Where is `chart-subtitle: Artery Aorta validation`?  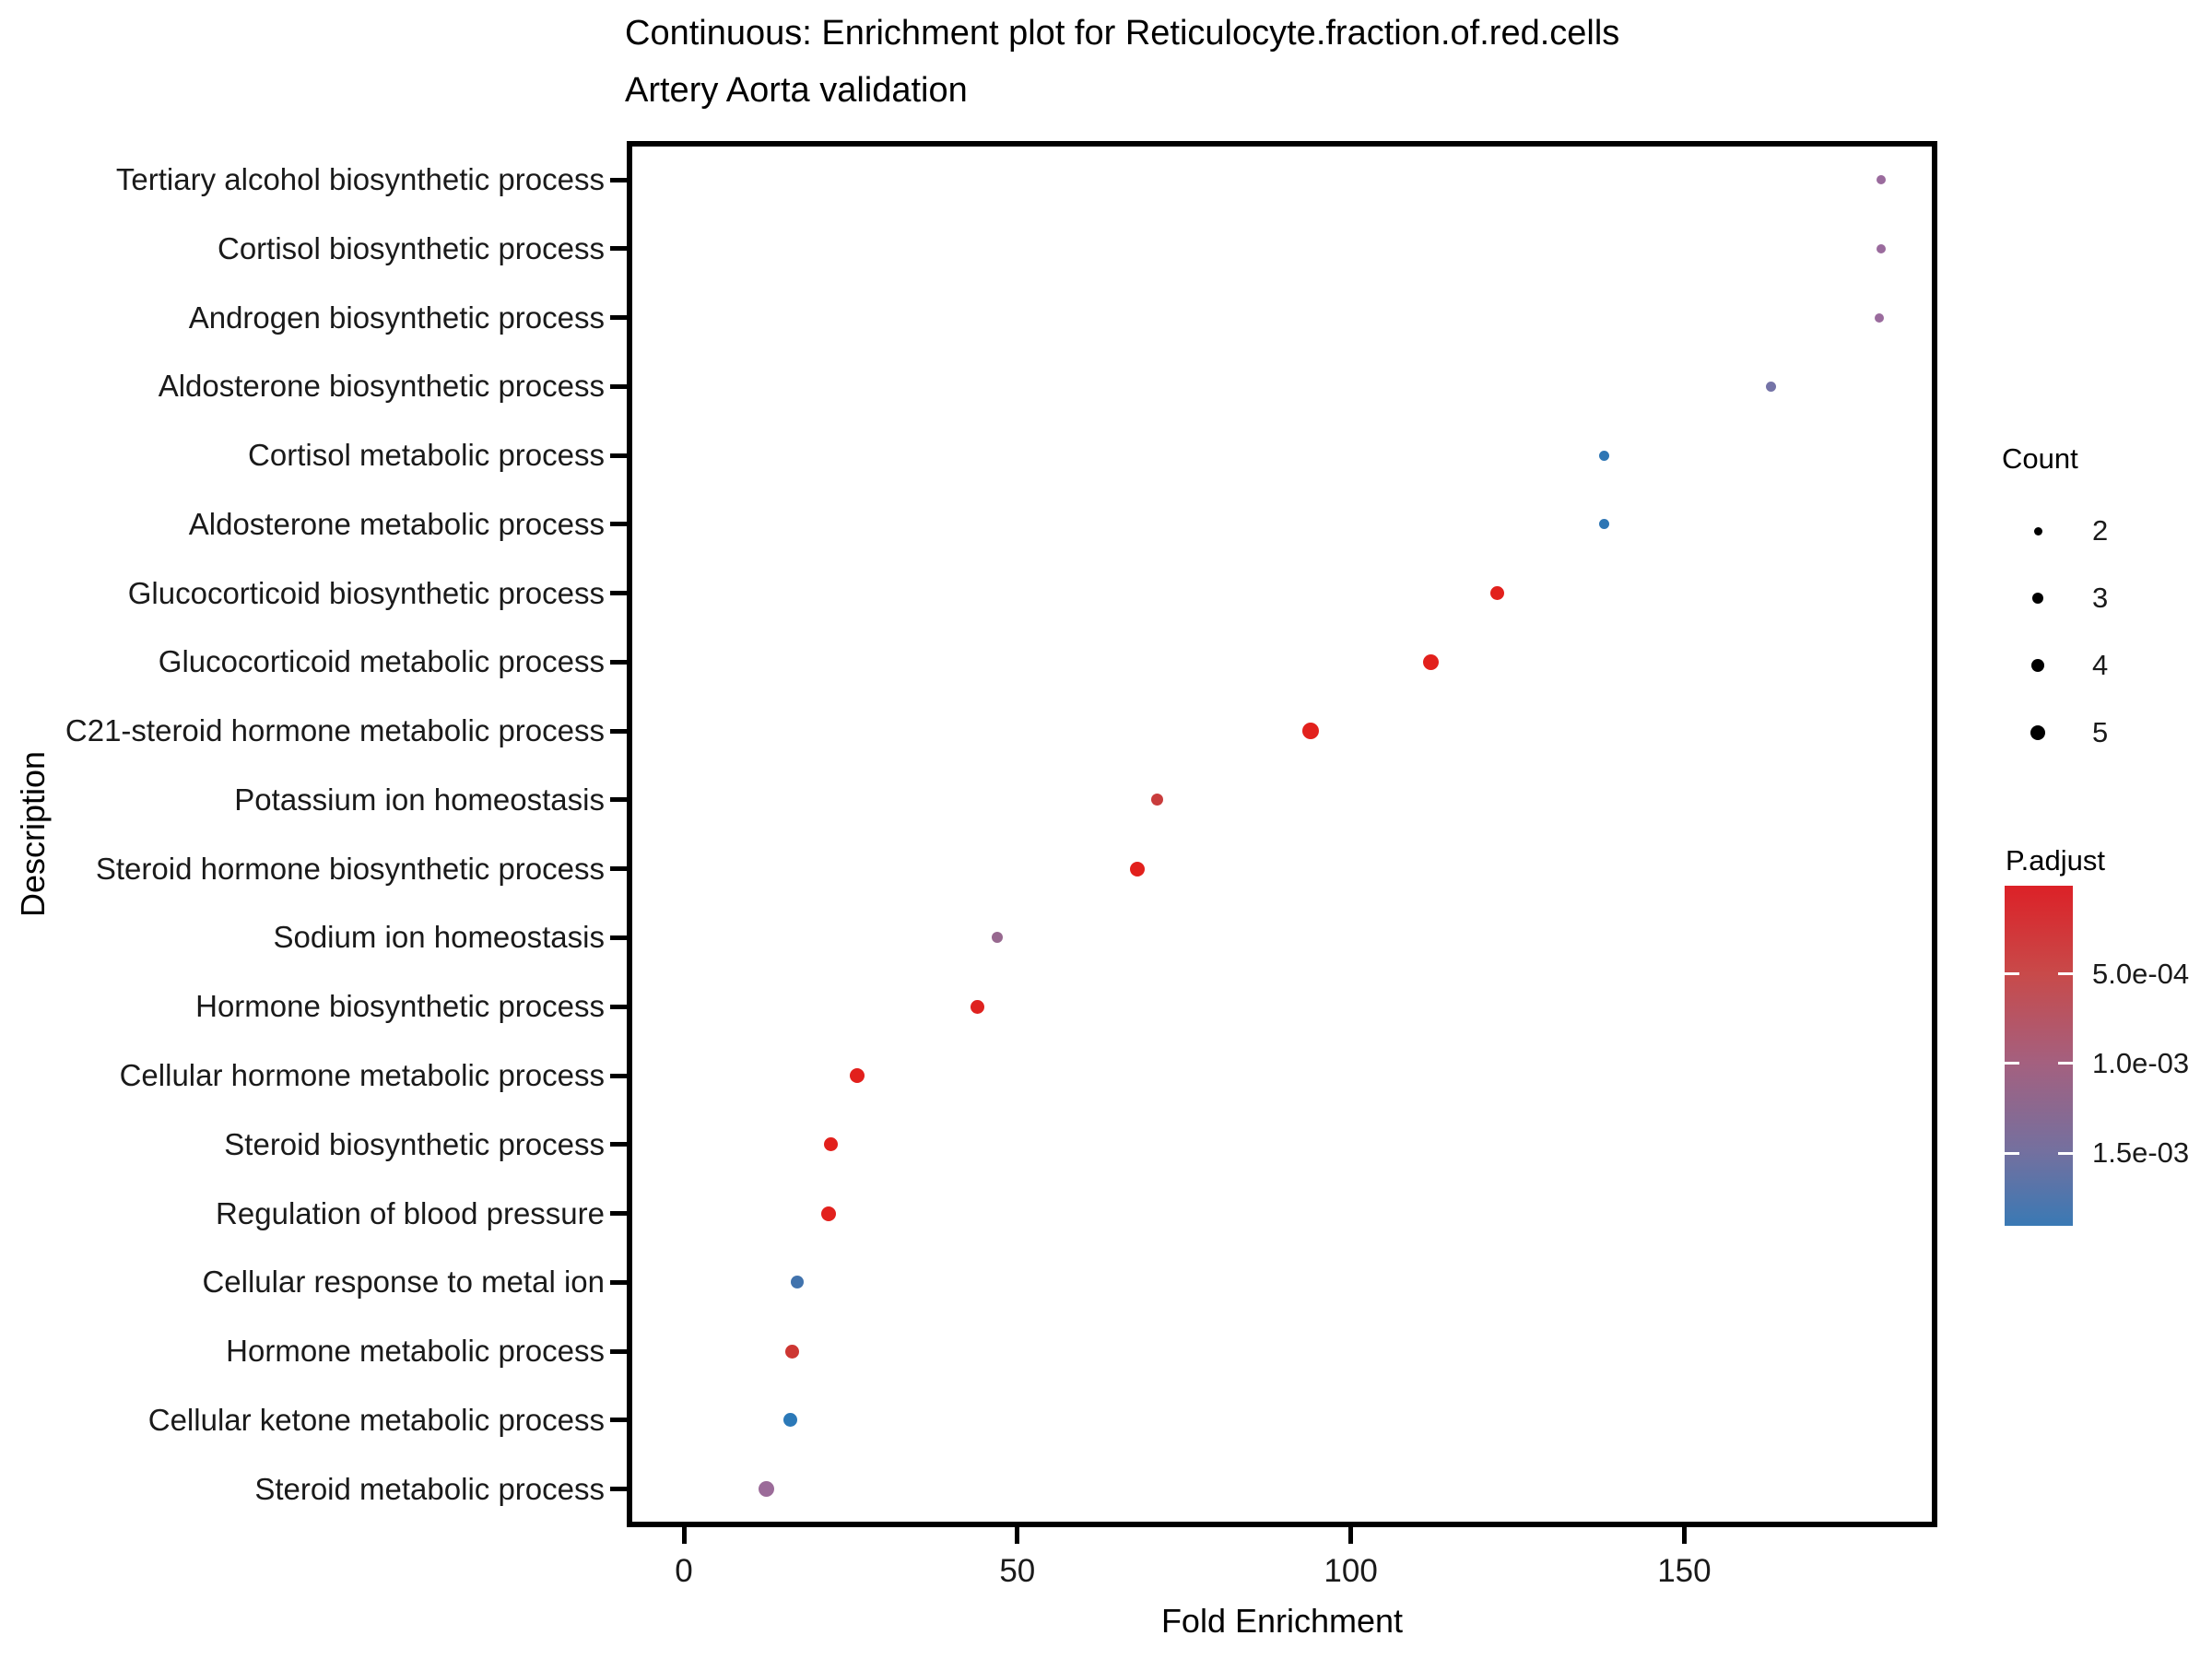
chart-subtitle: Artery Aorta validation is located at coordinates (796, 90).